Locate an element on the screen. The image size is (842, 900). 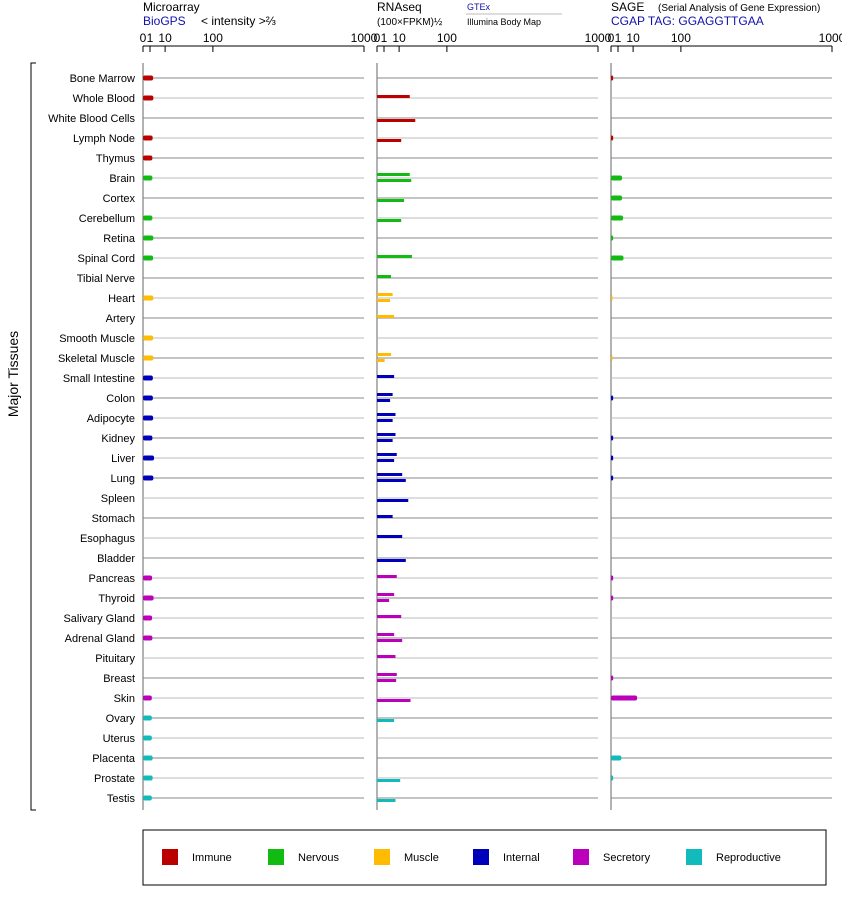
microarray-unit: < intensity >⅔ is located at coordinates (238, 21).